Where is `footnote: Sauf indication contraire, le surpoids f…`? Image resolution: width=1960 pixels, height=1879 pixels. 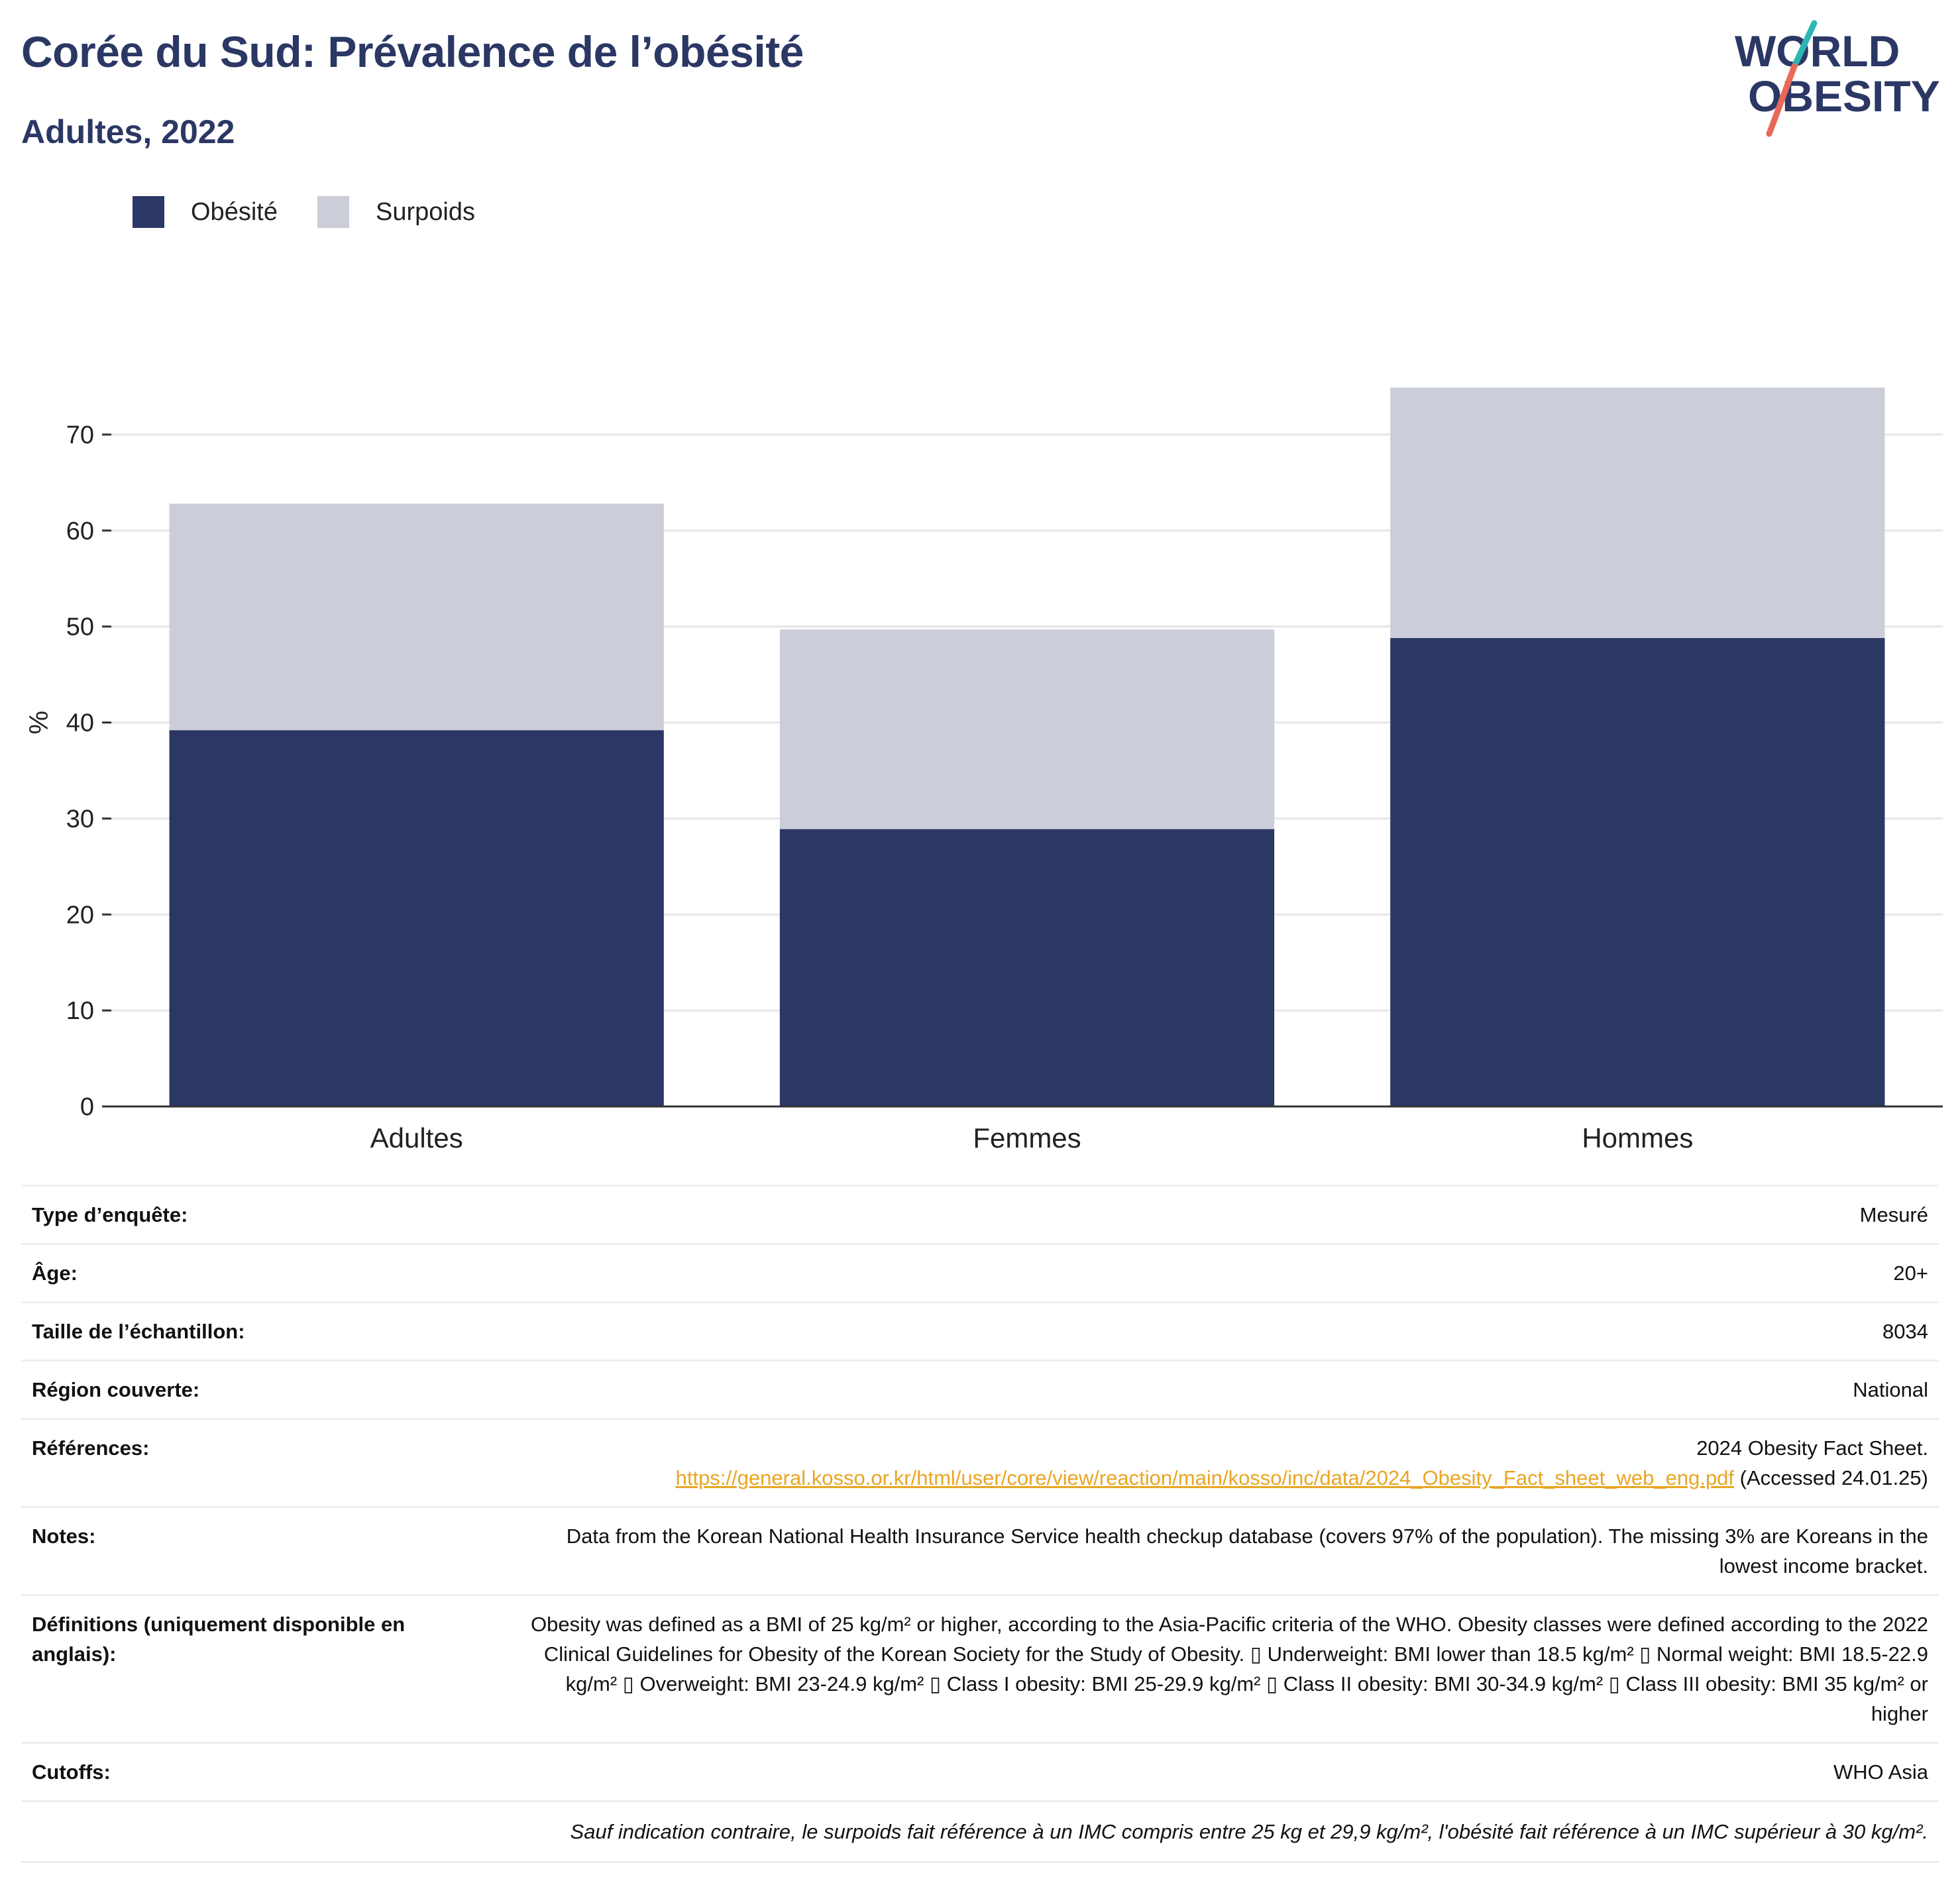
footnote: Sauf indication contraire, le surpoids f… is located at coordinates (980, 1832).